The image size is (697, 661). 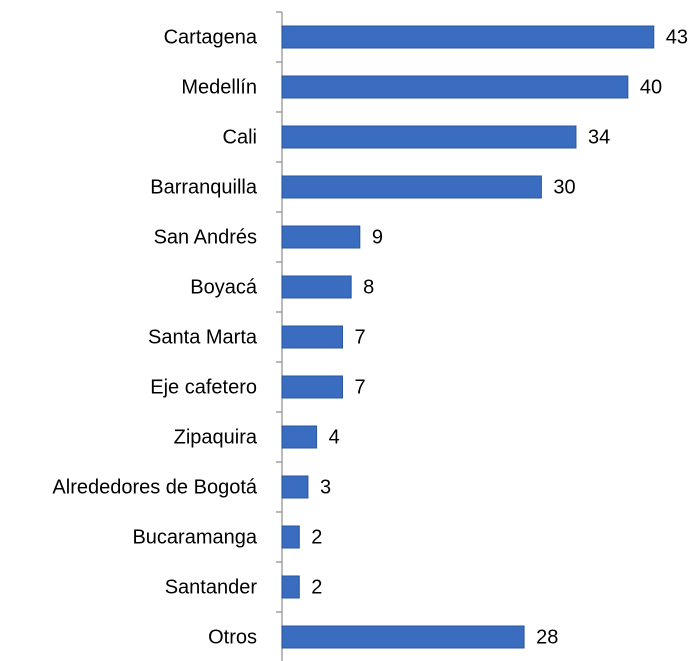 What do you see at coordinates (216, 437) in the screenshot?
I see `y-tick-label: Zipaquira` at bounding box center [216, 437].